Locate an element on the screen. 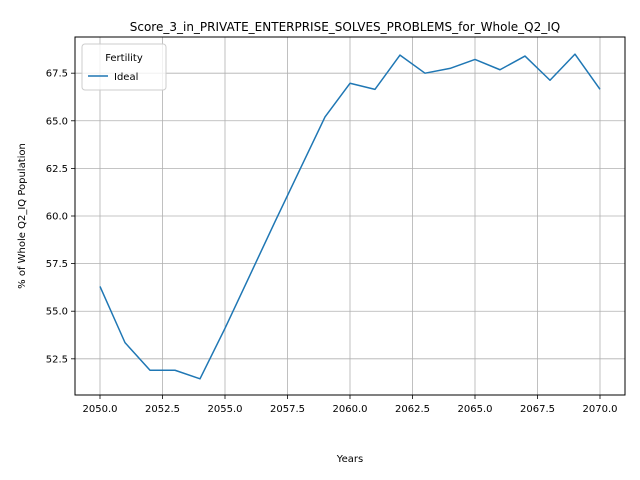  legend: Fertility Ideal is located at coordinates (124, 67).